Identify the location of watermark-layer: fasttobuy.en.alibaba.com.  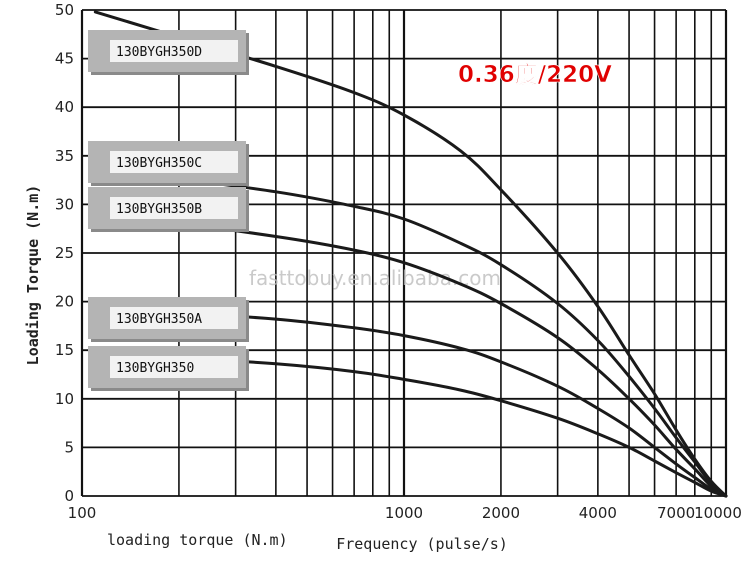
(375, 278).